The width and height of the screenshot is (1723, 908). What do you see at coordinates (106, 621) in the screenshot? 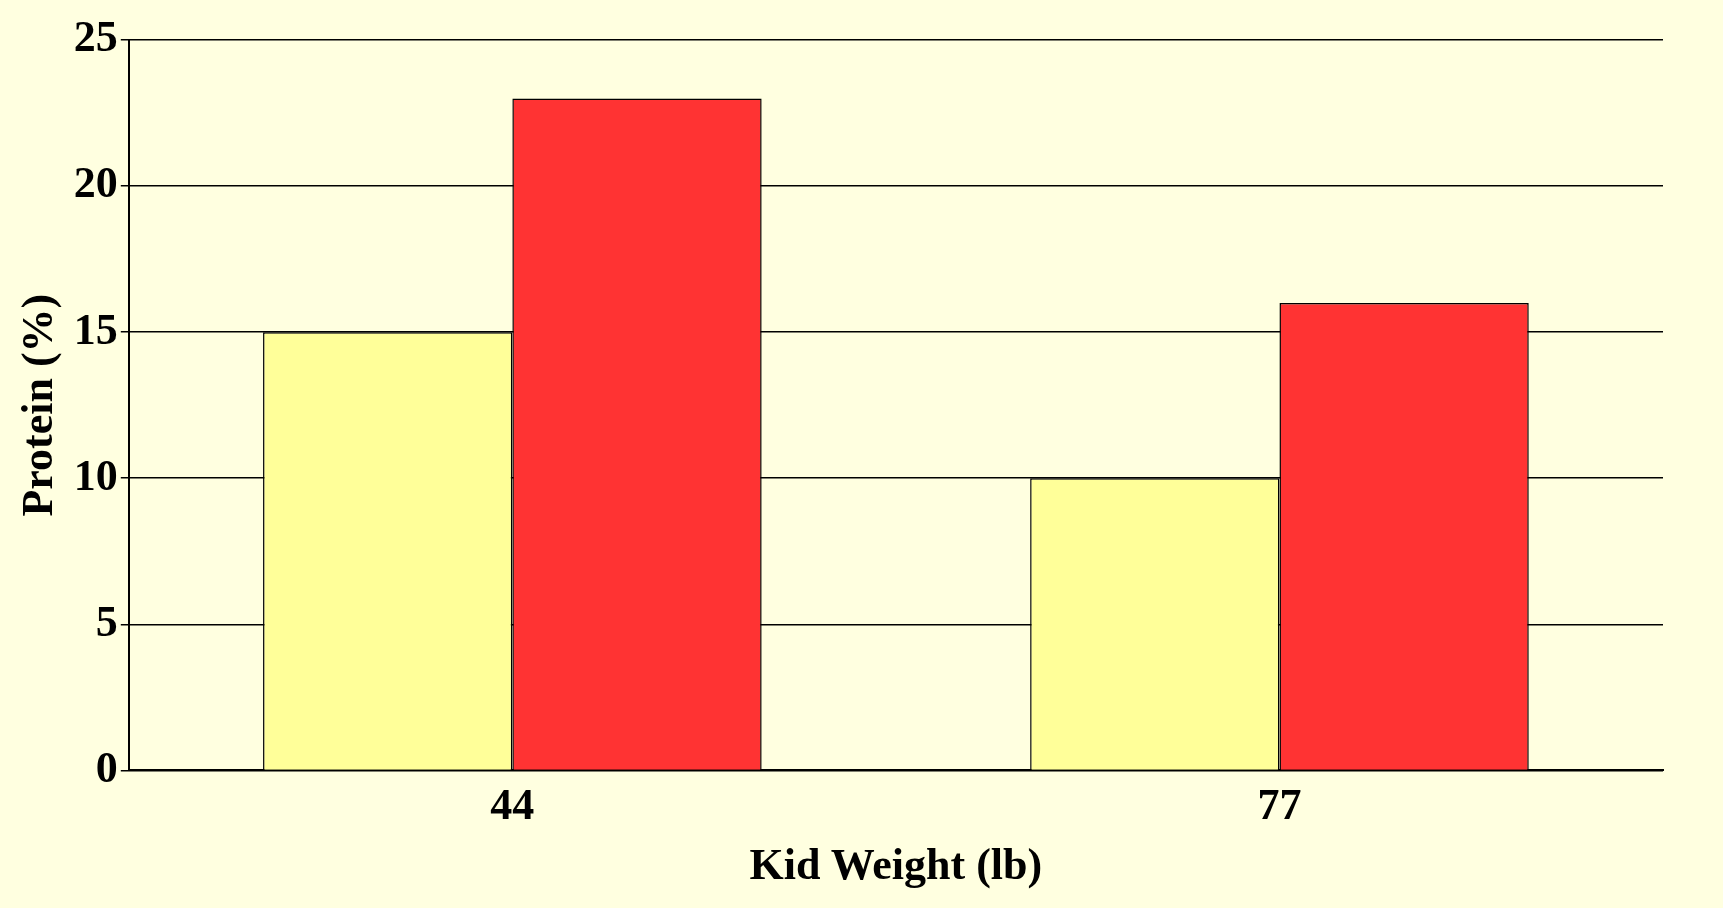
I see `y-tick-label: 5` at bounding box center [106, 621].